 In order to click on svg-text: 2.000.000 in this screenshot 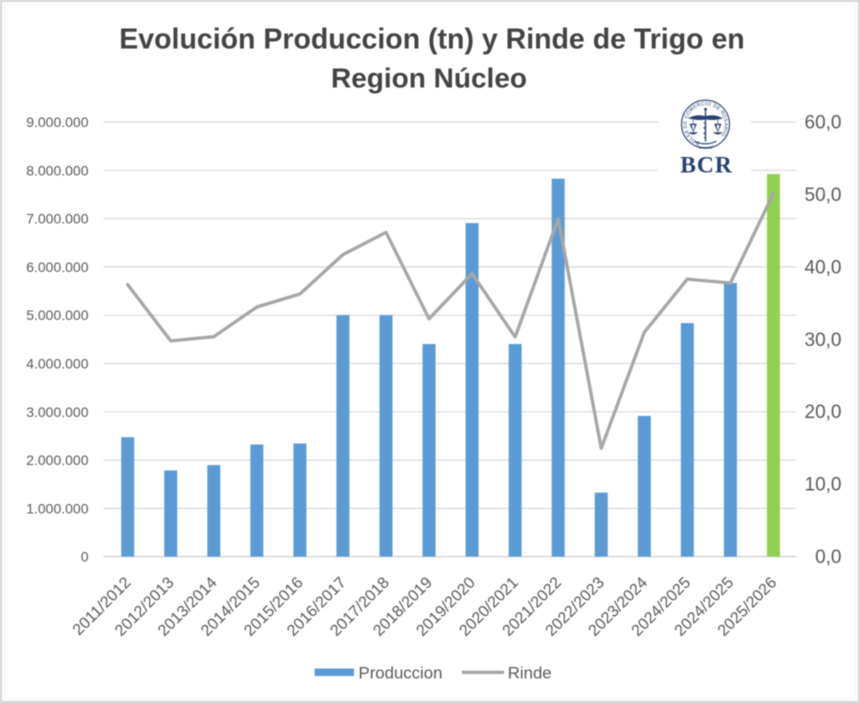, I will do `click(57, 460)`.